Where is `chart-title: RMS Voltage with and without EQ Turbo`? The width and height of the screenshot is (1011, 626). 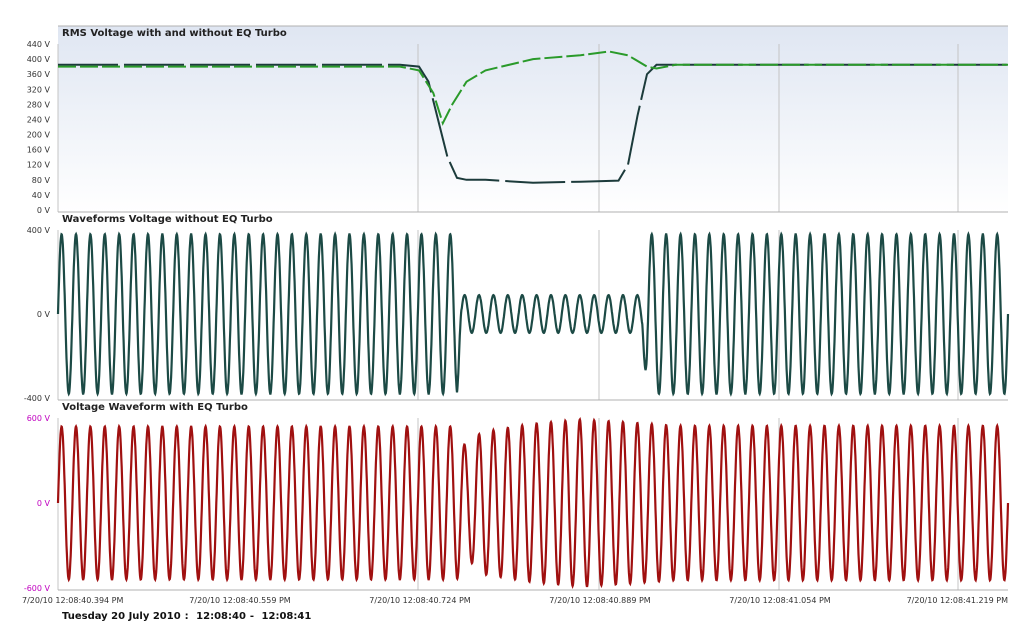
chart-title: RMS Voltage with and without EQ Turbo is located at coordinates (174, 33).